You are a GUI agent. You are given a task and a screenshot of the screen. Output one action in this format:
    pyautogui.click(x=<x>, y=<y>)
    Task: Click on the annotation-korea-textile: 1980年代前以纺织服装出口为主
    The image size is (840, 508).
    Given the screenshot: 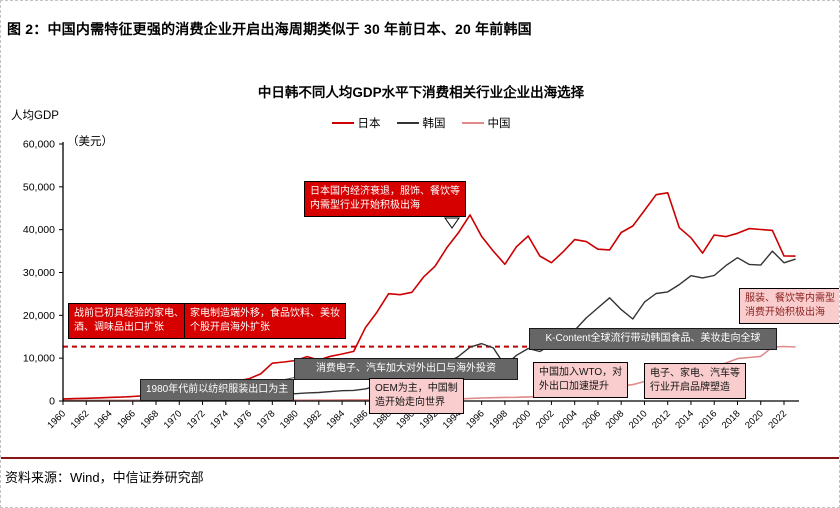 What is the action you would take?
    pyautogui.click(x=217, y=390)
    